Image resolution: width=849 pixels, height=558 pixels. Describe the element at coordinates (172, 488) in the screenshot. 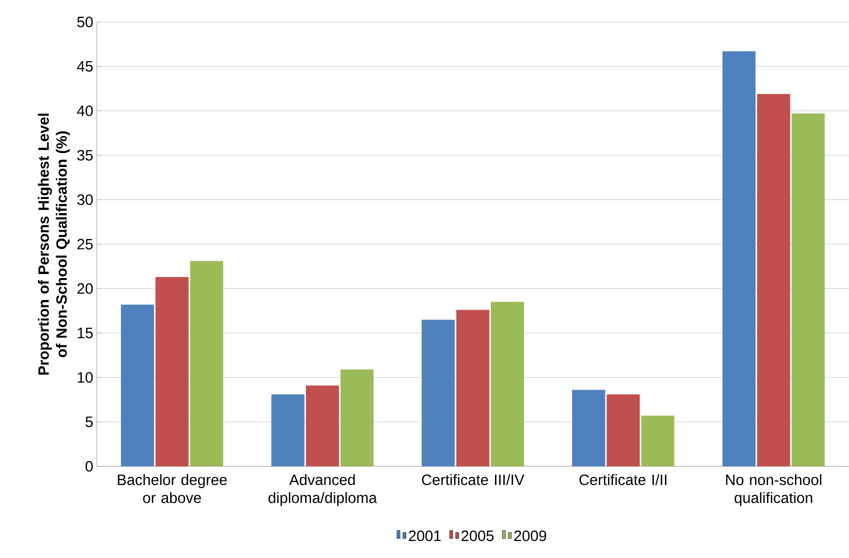

I see `x-tick-label: Bachelor degree or above` at that location.